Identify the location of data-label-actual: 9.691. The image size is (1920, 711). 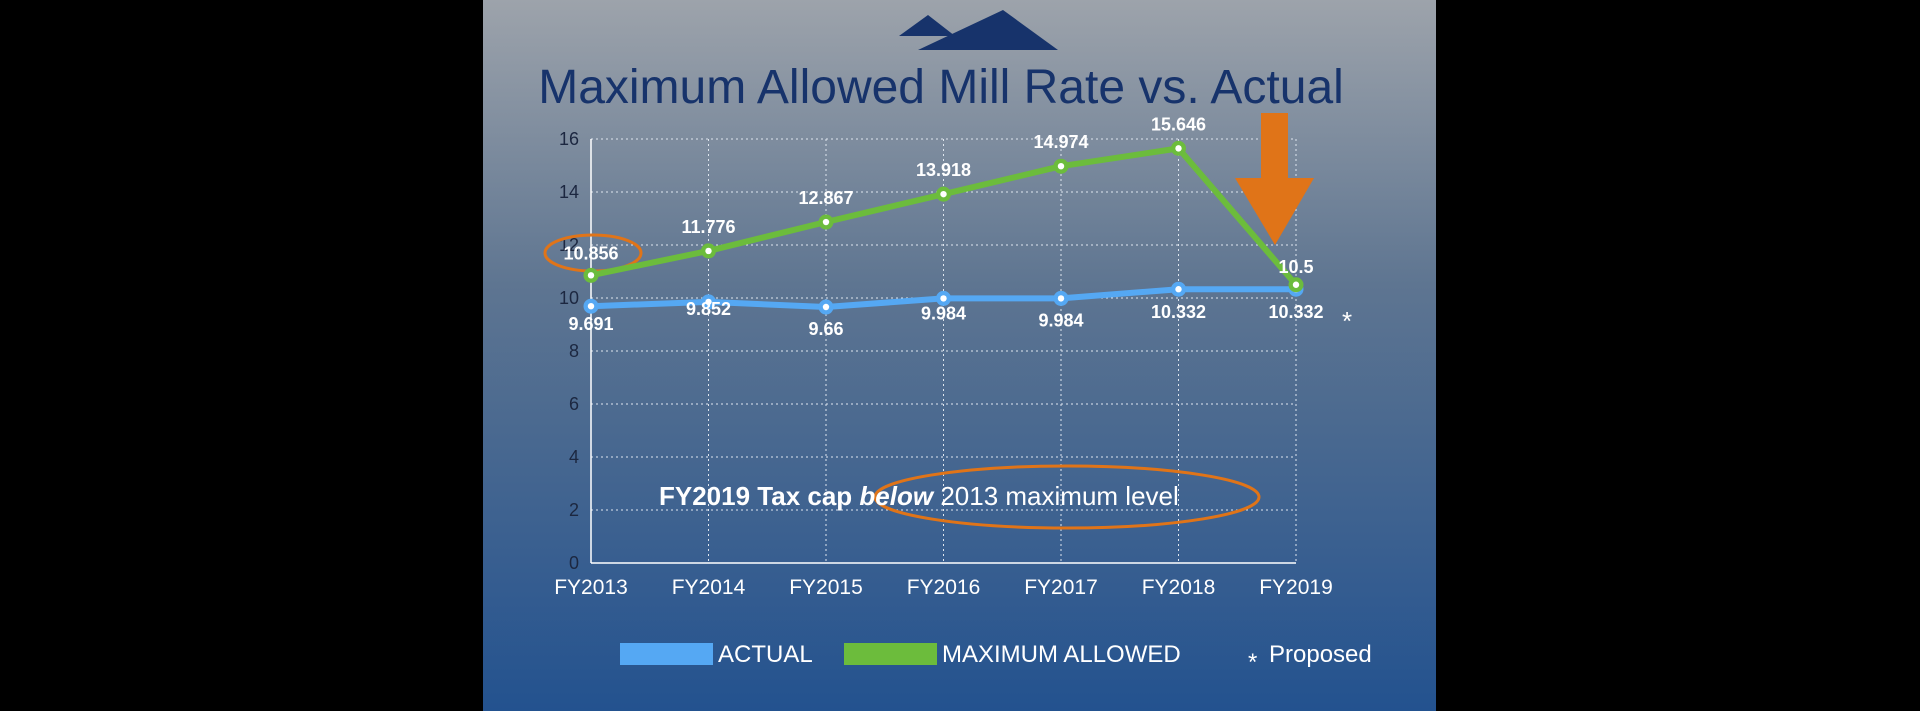
(590, 324).